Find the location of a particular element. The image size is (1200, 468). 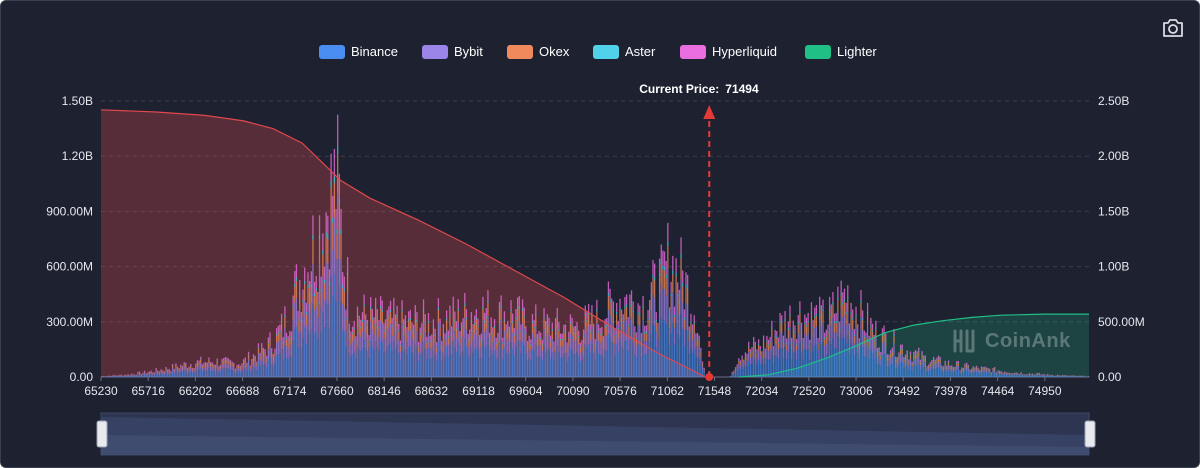

legend-item-okex: Okex is located at coordinates (538, 51).